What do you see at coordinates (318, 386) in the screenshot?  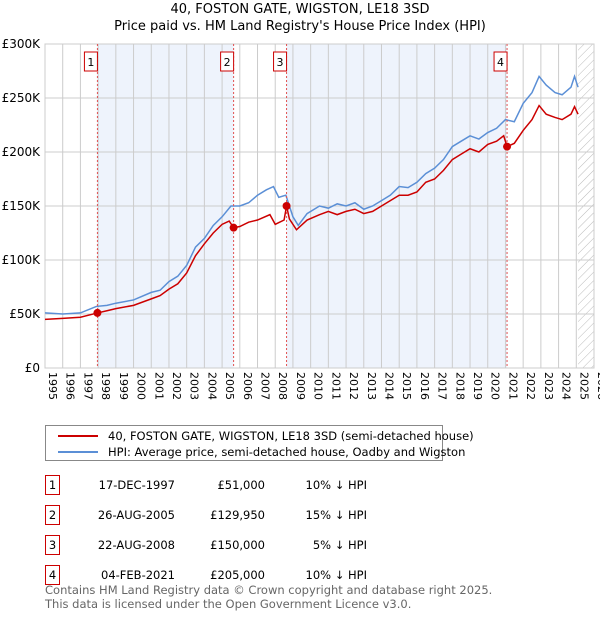 I see `x-tick-label: 2010` at bounding box center [318, 386].